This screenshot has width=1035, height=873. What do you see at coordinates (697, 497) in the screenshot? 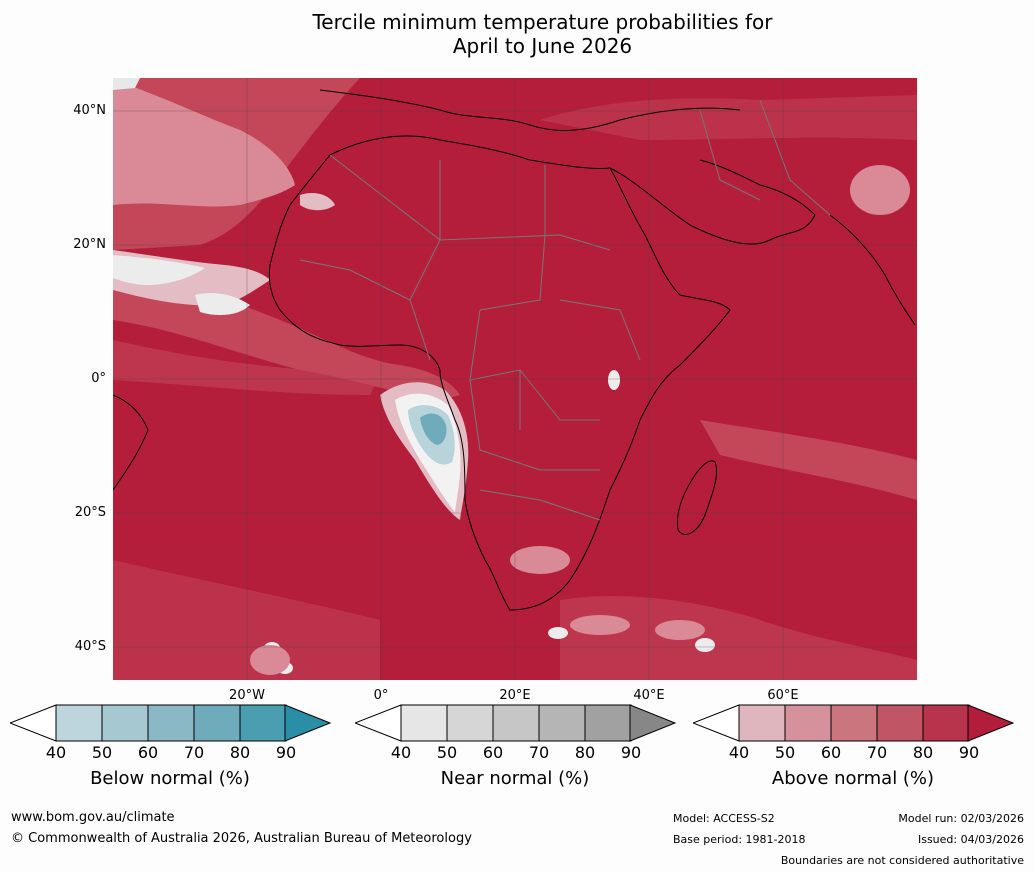
I see `madagascar-coastline` at bounding box center [697, 497].